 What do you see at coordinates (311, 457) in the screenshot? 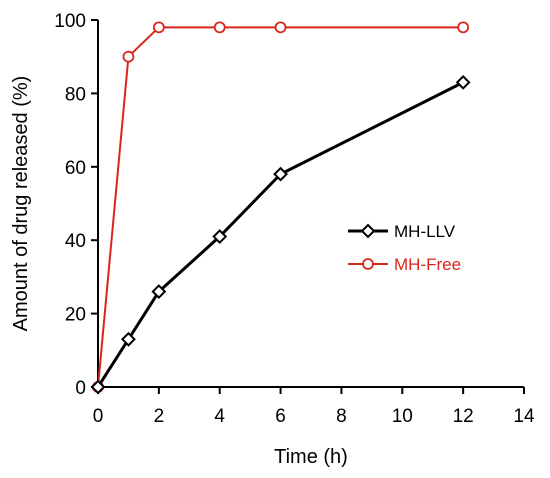
I see `x-axis-label: Time (h)` at bounding box center [311, 457].